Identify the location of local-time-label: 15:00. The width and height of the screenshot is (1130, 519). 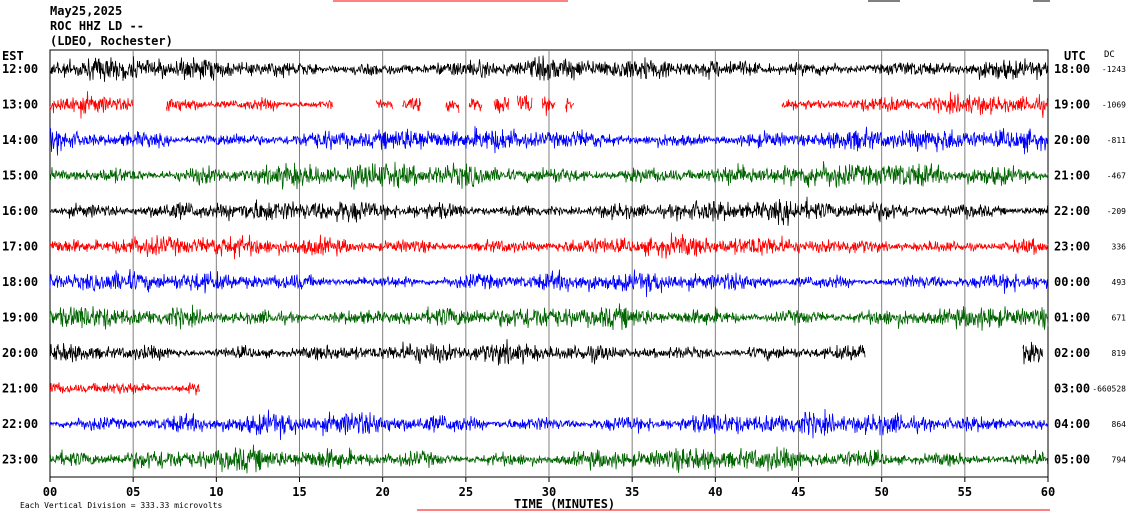
(20, 176).